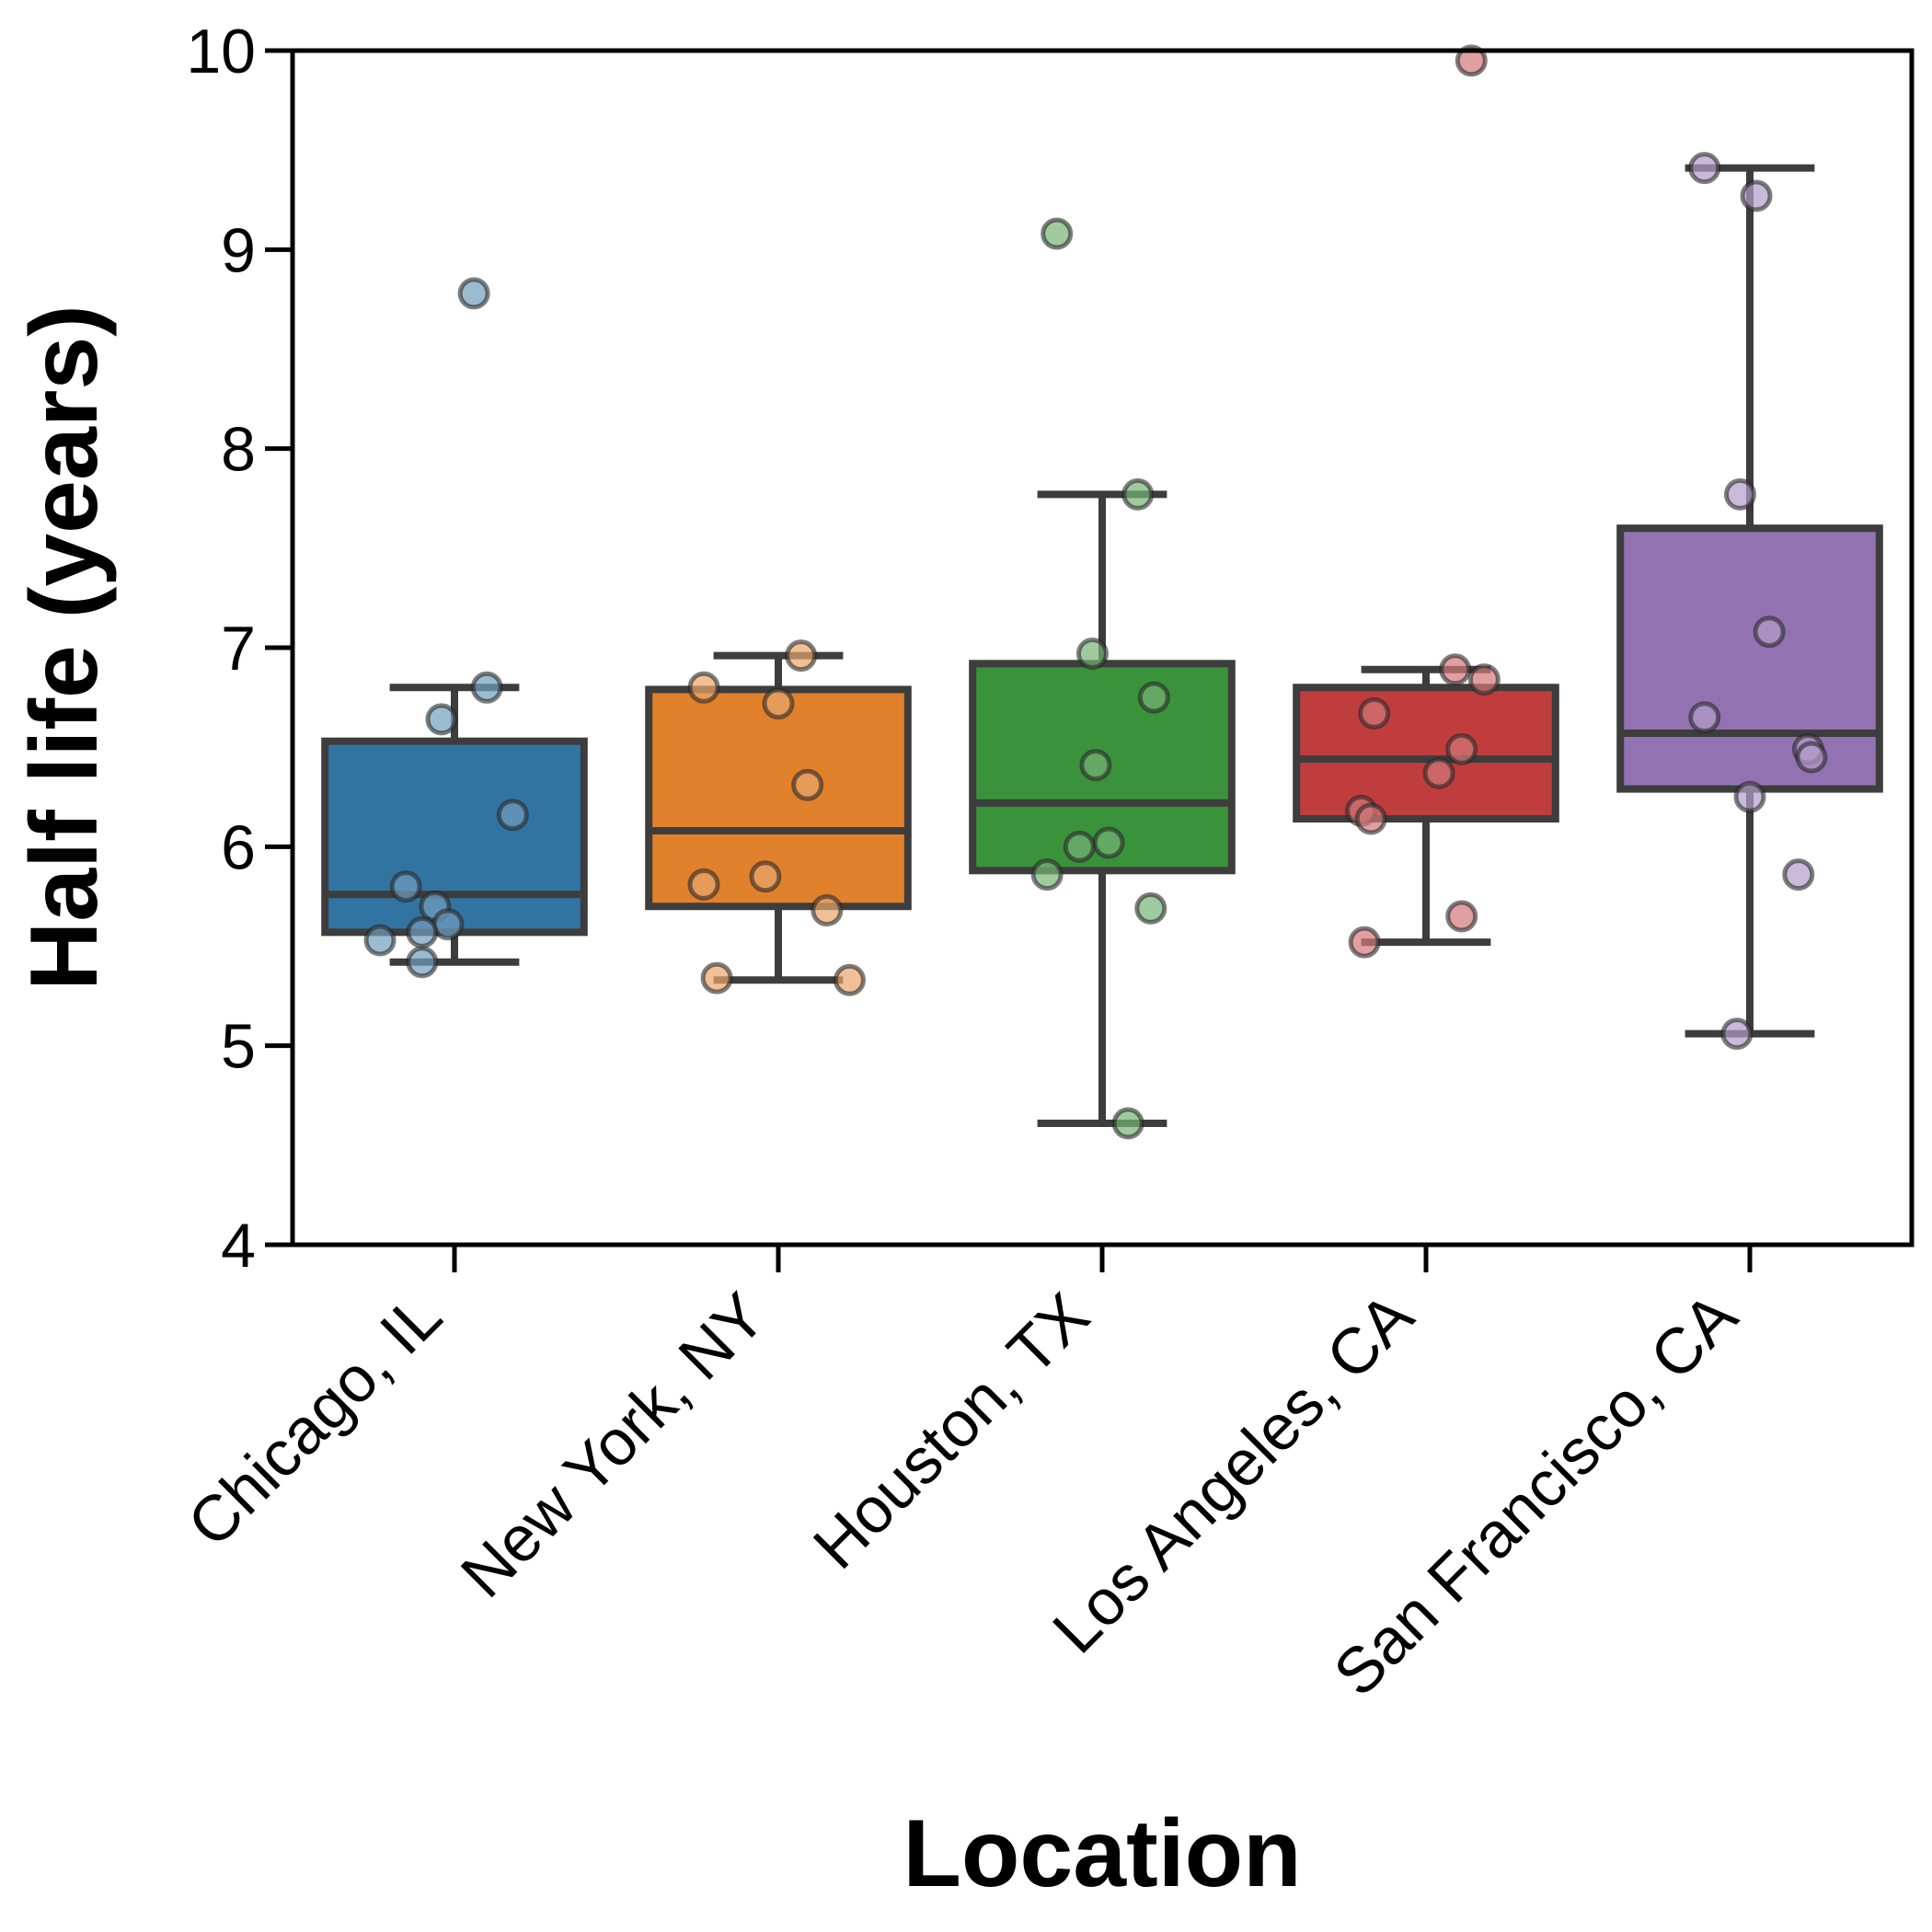  I want to click on y-tick-label: 5, so click(238, 1047).